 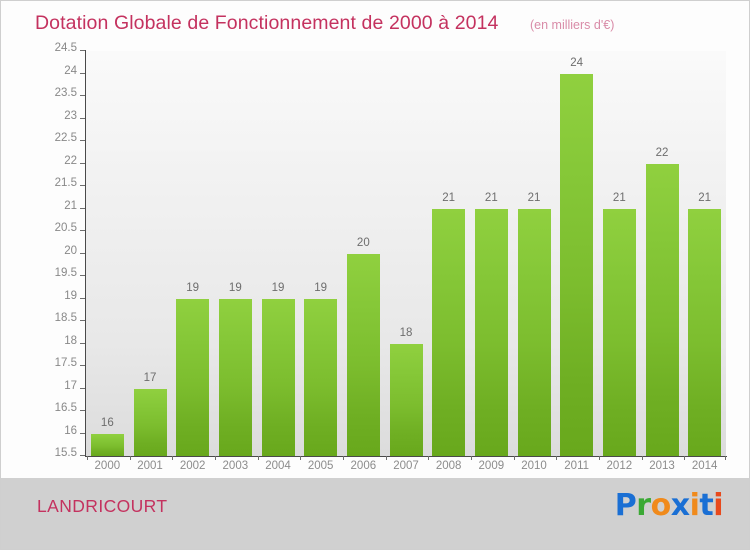 What do you see at coordinates (643, 505) in the screenshot?
I see `logo-letter: r` at bounding box center [643, 505].